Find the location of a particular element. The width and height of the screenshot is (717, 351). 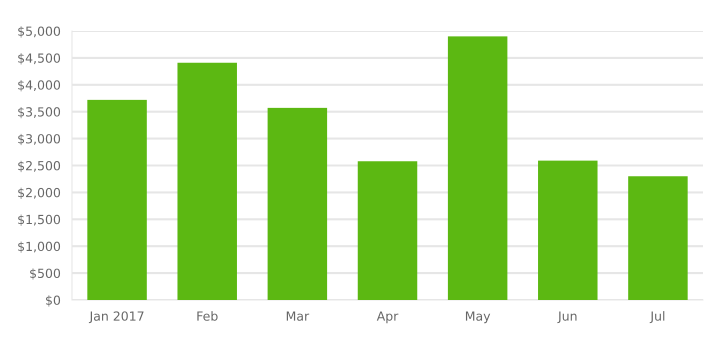

y-tick-label: $2,000 is located at coordinates (39, 193).